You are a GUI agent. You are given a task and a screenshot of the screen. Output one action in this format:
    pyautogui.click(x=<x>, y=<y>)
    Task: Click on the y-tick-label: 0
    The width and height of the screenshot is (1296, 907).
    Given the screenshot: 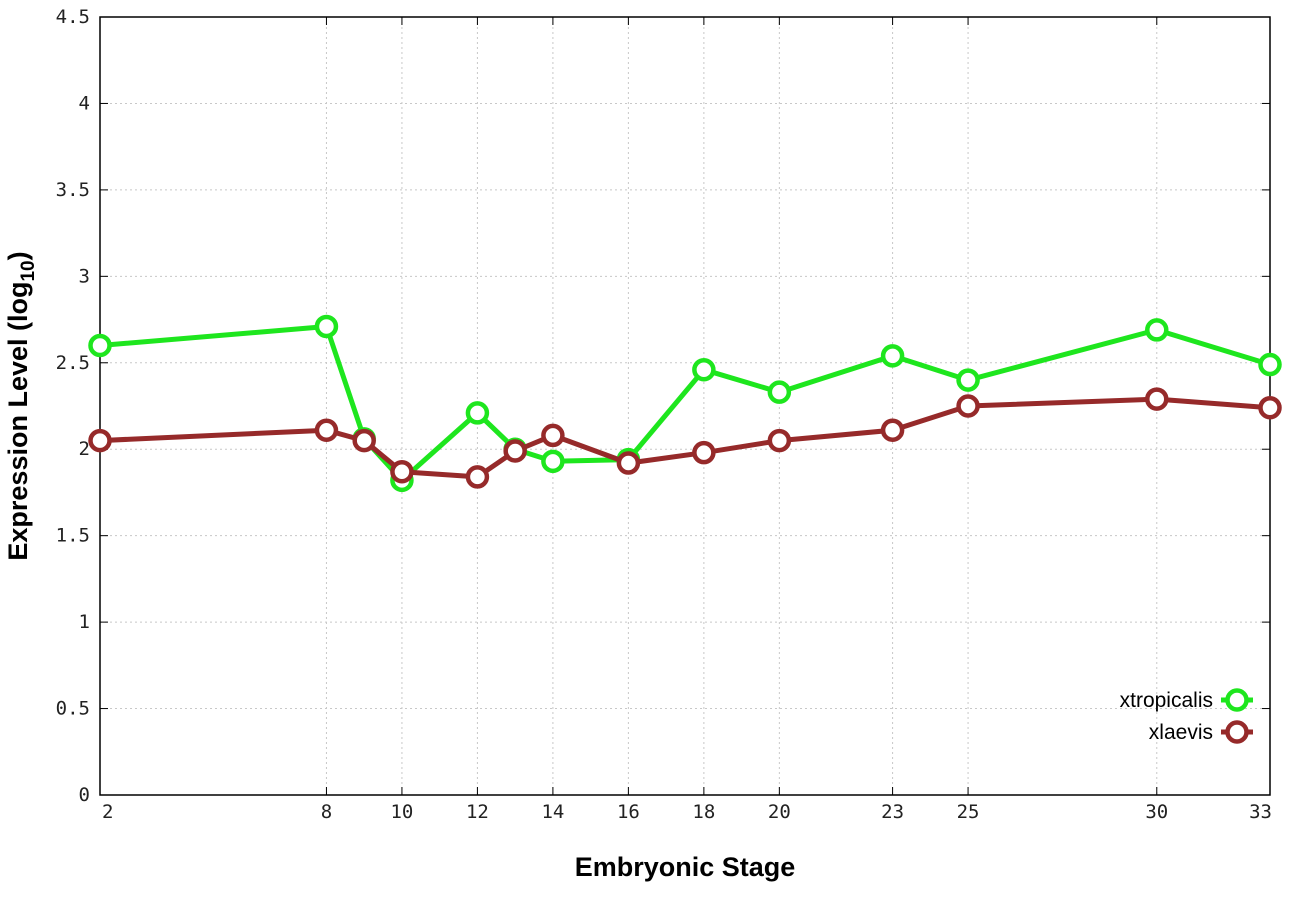 What is the action you would take?
    pyautogui.click(x=84, y=795)
    